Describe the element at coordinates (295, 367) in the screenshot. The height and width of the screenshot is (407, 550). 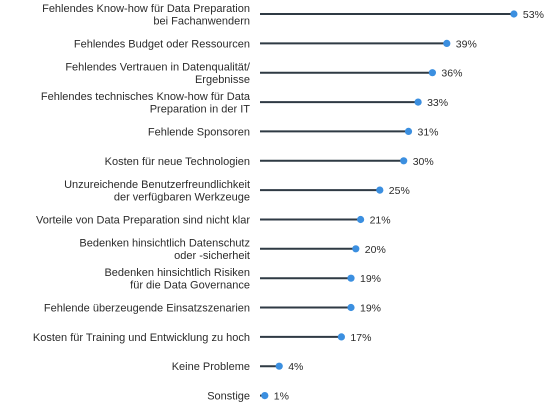
I see `value-label: 4%` at that location.